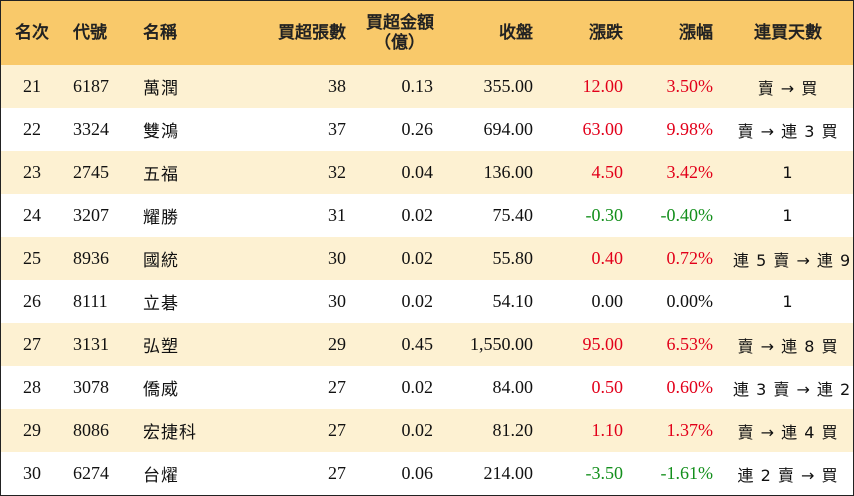 The height and width of the screenshot is (496, 854). Describe the element at coordinates (687, 215) in the screenshot. I see `cell-change-pct: -0.40%` at that location.